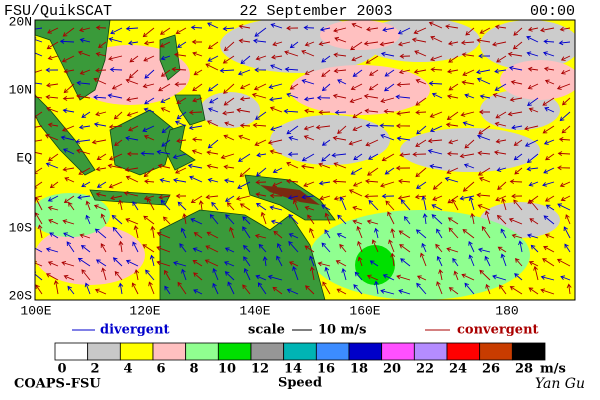 The image size is (600, 400). What do you see at coordinates (491, 369) in the screenshot?
I see `colorbar-tick-label: 26` at bounding box center [491, 369].